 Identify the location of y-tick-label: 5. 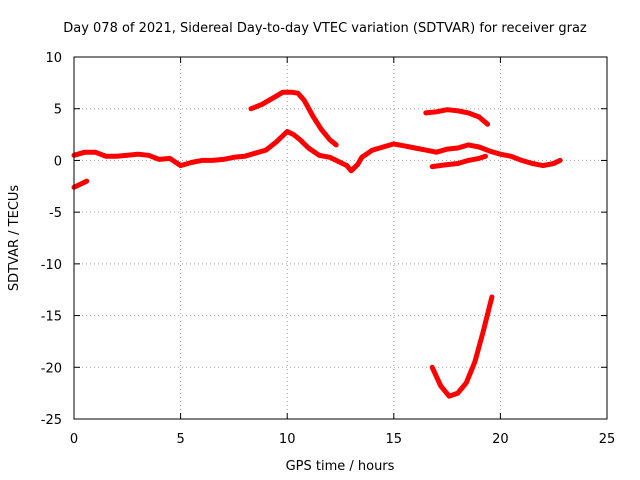
(58, 110).